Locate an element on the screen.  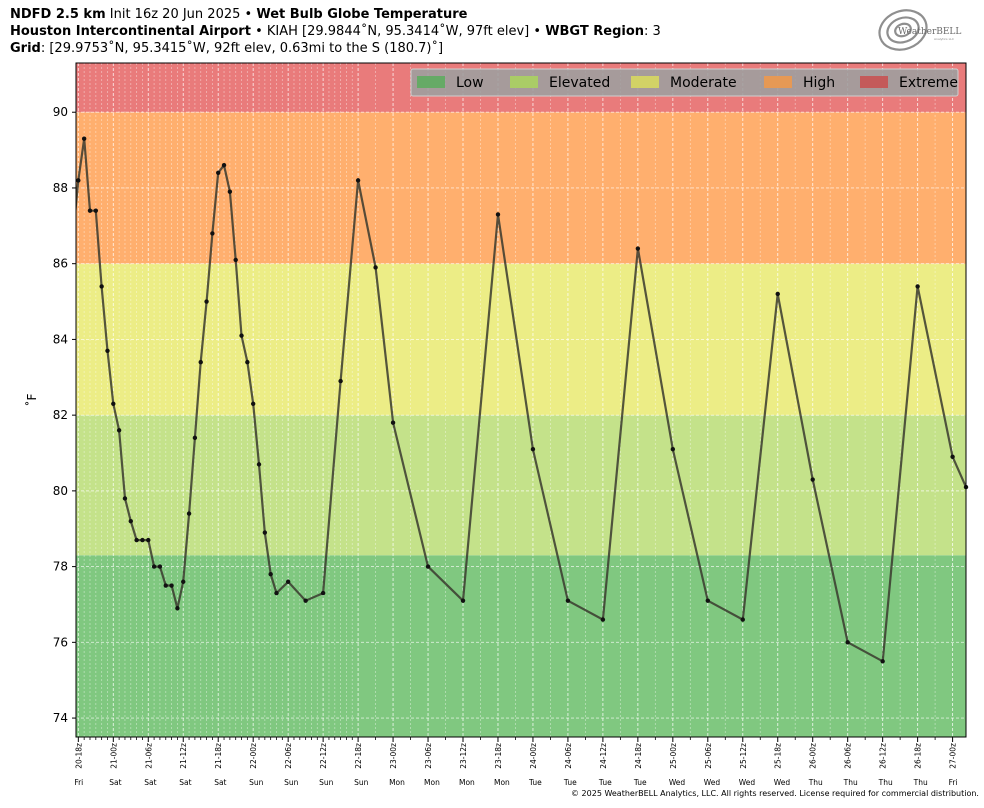
x-tick-label: 24-00z is located at coordinates (533, 756).